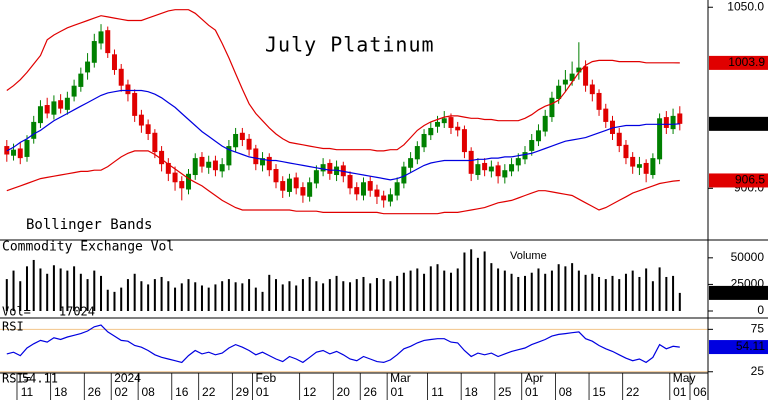 The height and width of the screenshot is (400, 768). What do you see at coordinates (566, 392) in the screenshot?
I see `x-tick-label: 08` at bounding box center [566, 392].